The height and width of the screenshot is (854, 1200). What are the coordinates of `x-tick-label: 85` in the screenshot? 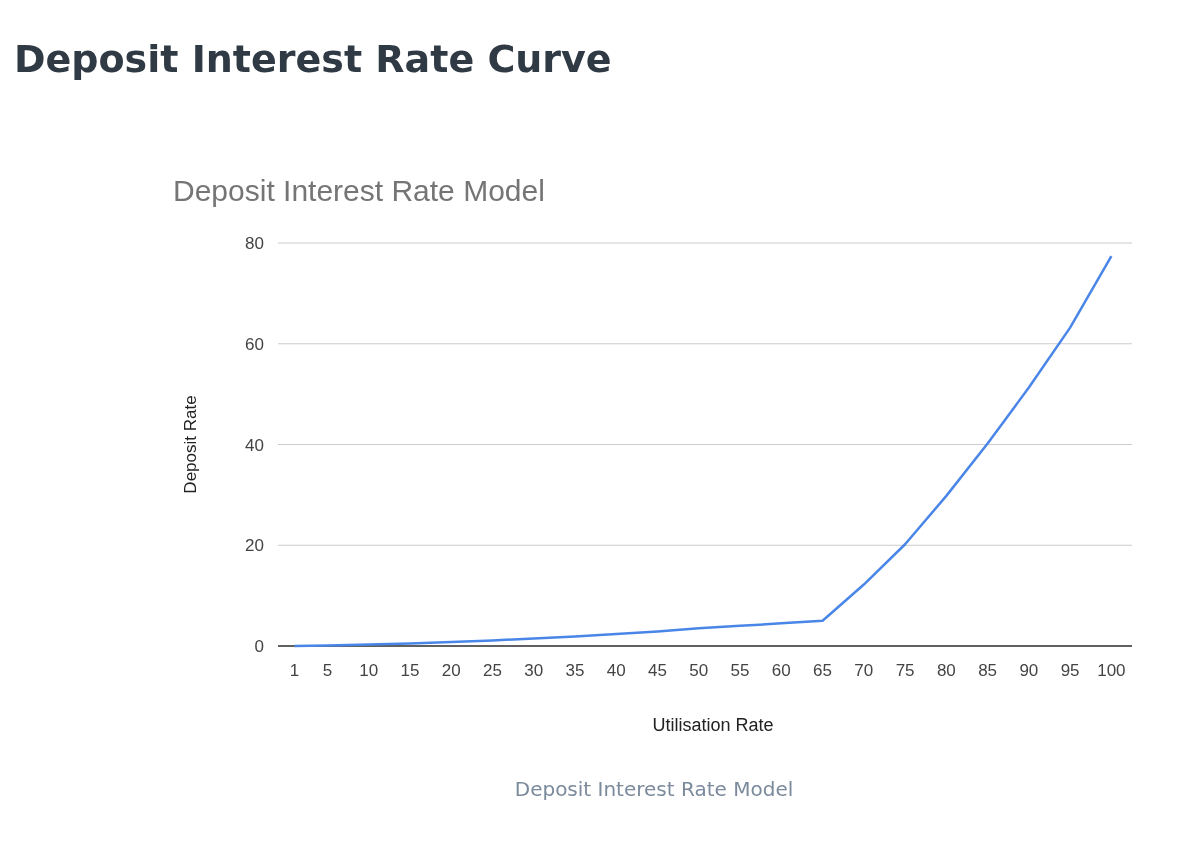 It's located at (988, 670).